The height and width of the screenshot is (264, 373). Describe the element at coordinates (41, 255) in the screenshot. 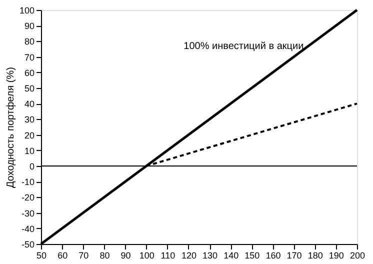

I see `x-tick-label: 50` at that location.